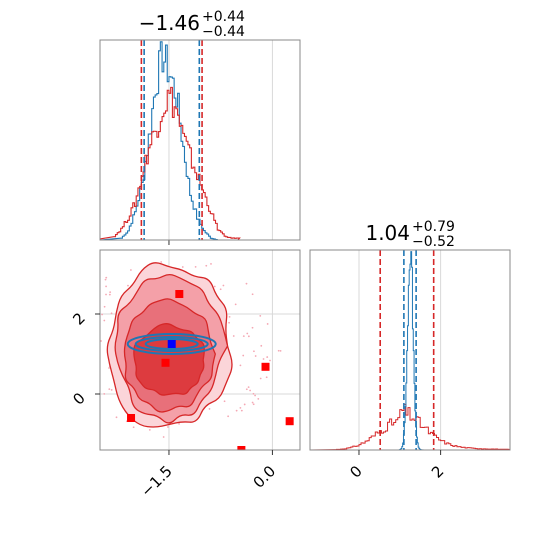  I want to click on p2-grid, so click(400, 350).